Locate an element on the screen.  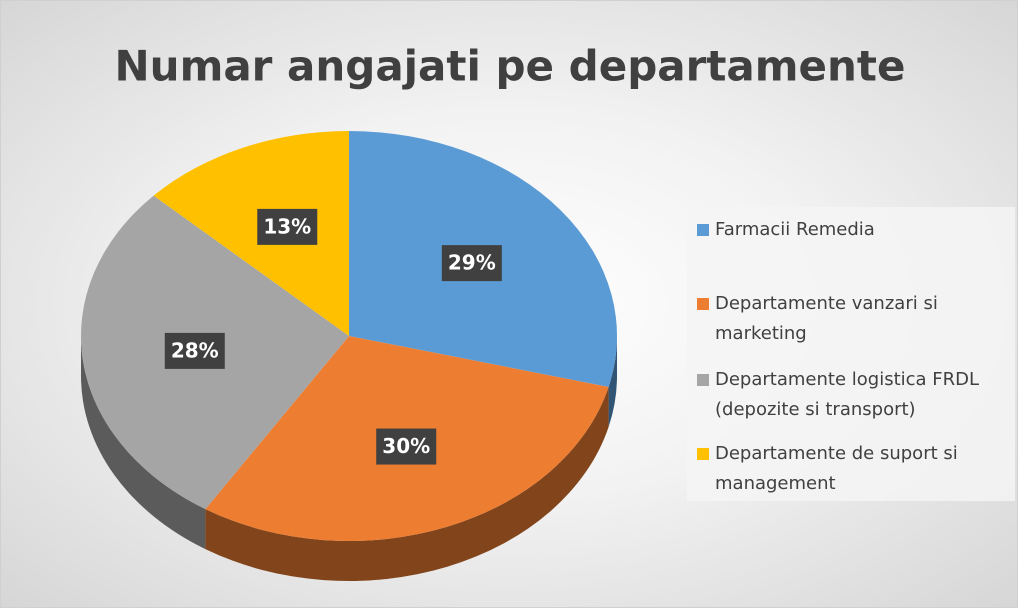
legend-entry: Departamente vanzari si marketing is located at coordinates (856, 319).